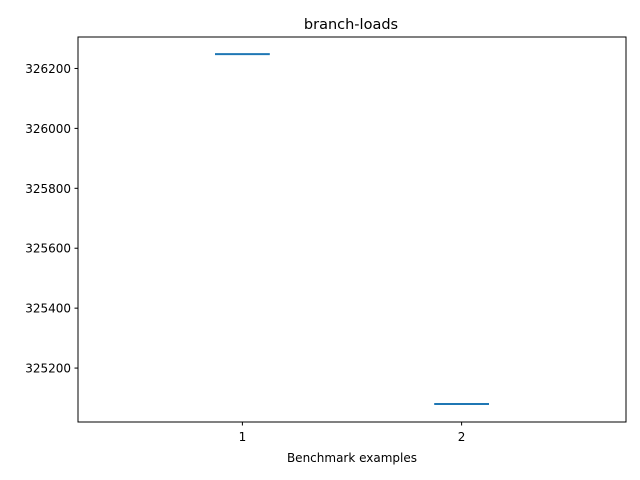 The width and height of the screenshot is (640, 480). What do you see at coordinates (351, 25) in the screenshot?
I see `chart-title: branch-loads` at bounding box center [351, 25].